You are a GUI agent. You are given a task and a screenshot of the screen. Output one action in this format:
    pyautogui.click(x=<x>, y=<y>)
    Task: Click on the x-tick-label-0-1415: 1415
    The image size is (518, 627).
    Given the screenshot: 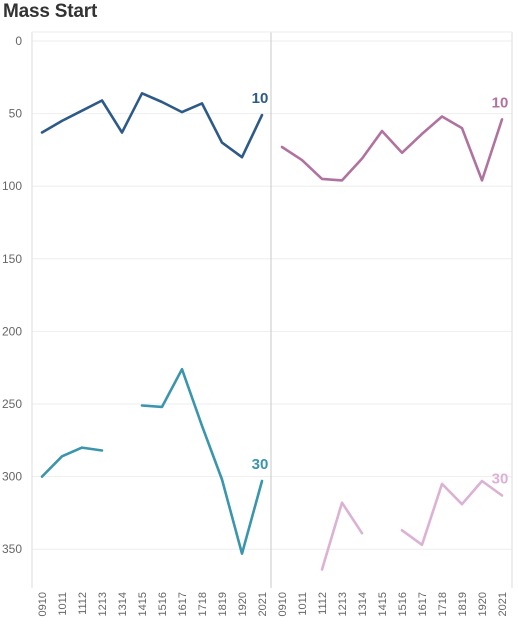 What is the action you would take?
    pyautogui.click(x=143, y=604)
    